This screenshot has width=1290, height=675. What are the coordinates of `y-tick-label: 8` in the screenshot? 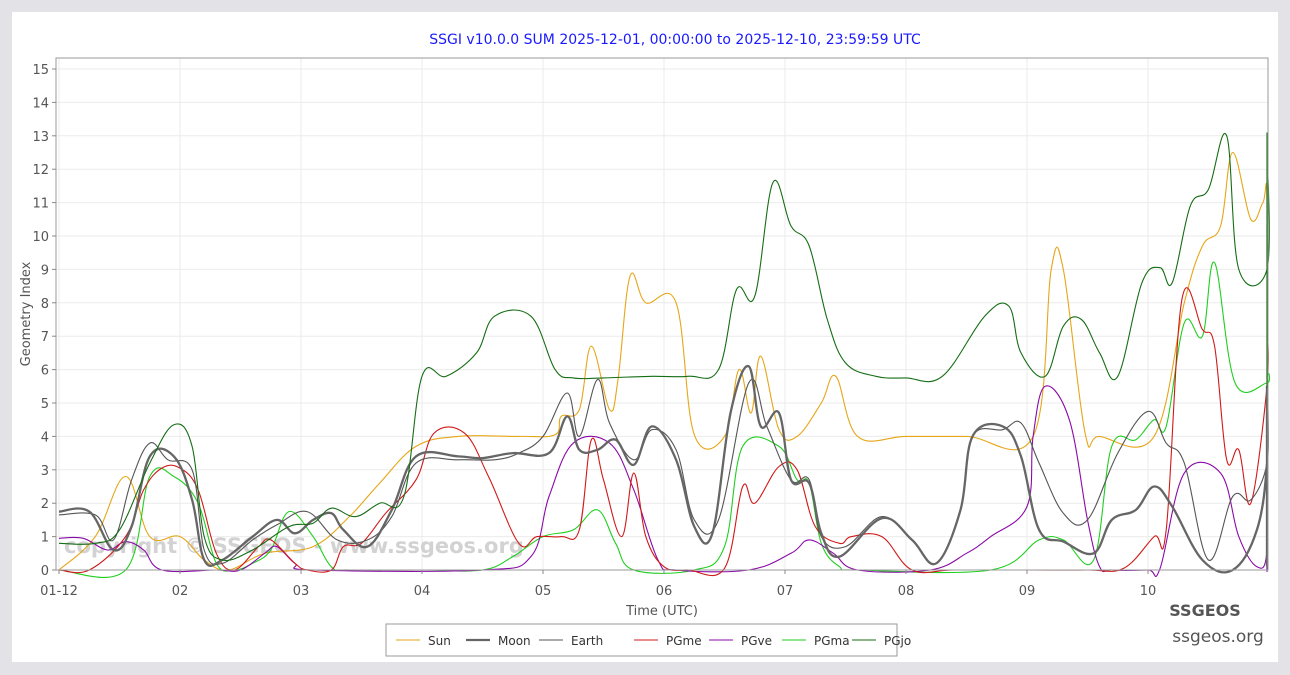 It's located at (45, 304).